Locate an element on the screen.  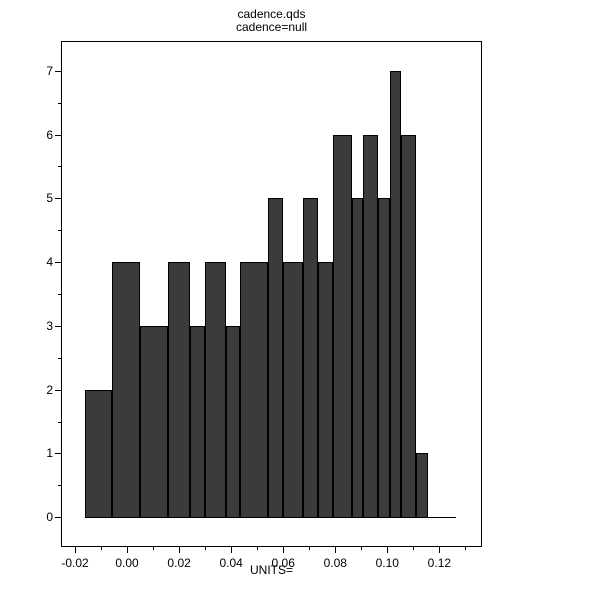
x-tick-label: 0.10 is located at coordinates (387, 563).